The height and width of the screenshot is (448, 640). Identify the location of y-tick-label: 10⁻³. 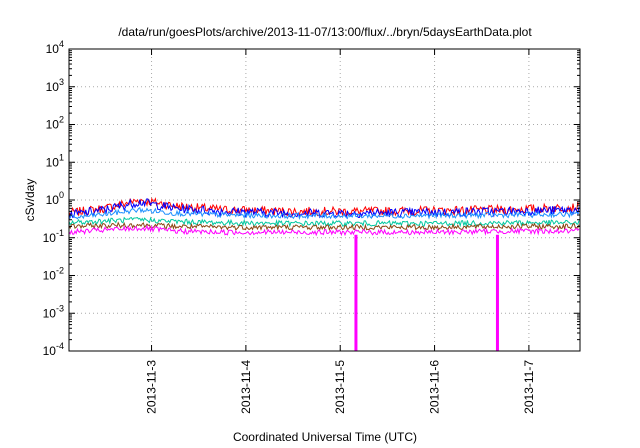
(53, 311).